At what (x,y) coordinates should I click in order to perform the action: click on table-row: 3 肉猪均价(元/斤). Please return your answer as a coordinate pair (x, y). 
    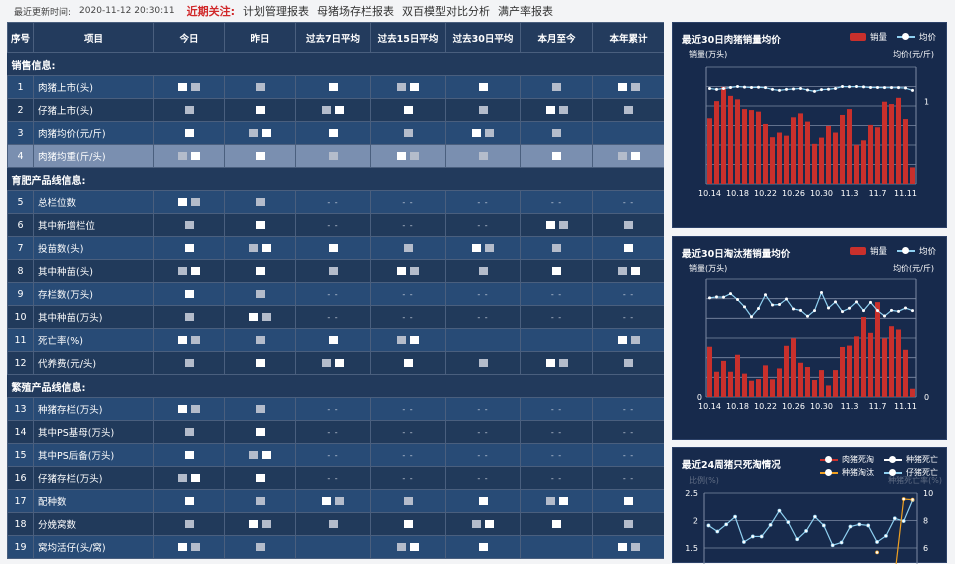
    Looking at the image, I should click on (335, 133).